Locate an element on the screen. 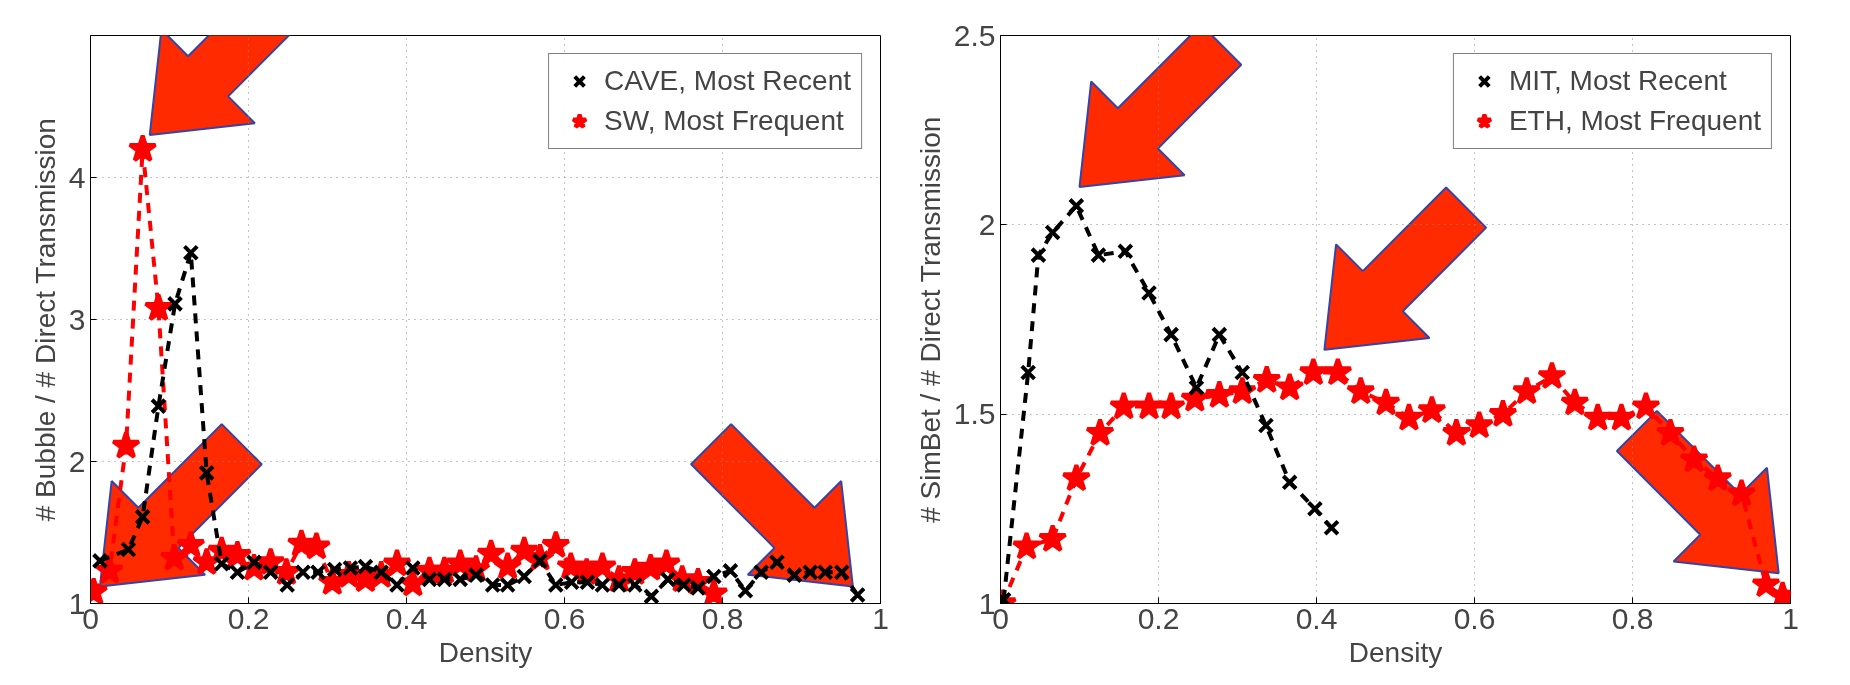 The image size is (1850, 685). y-tick-label: 2.5 is located at coordinates (974, 35).